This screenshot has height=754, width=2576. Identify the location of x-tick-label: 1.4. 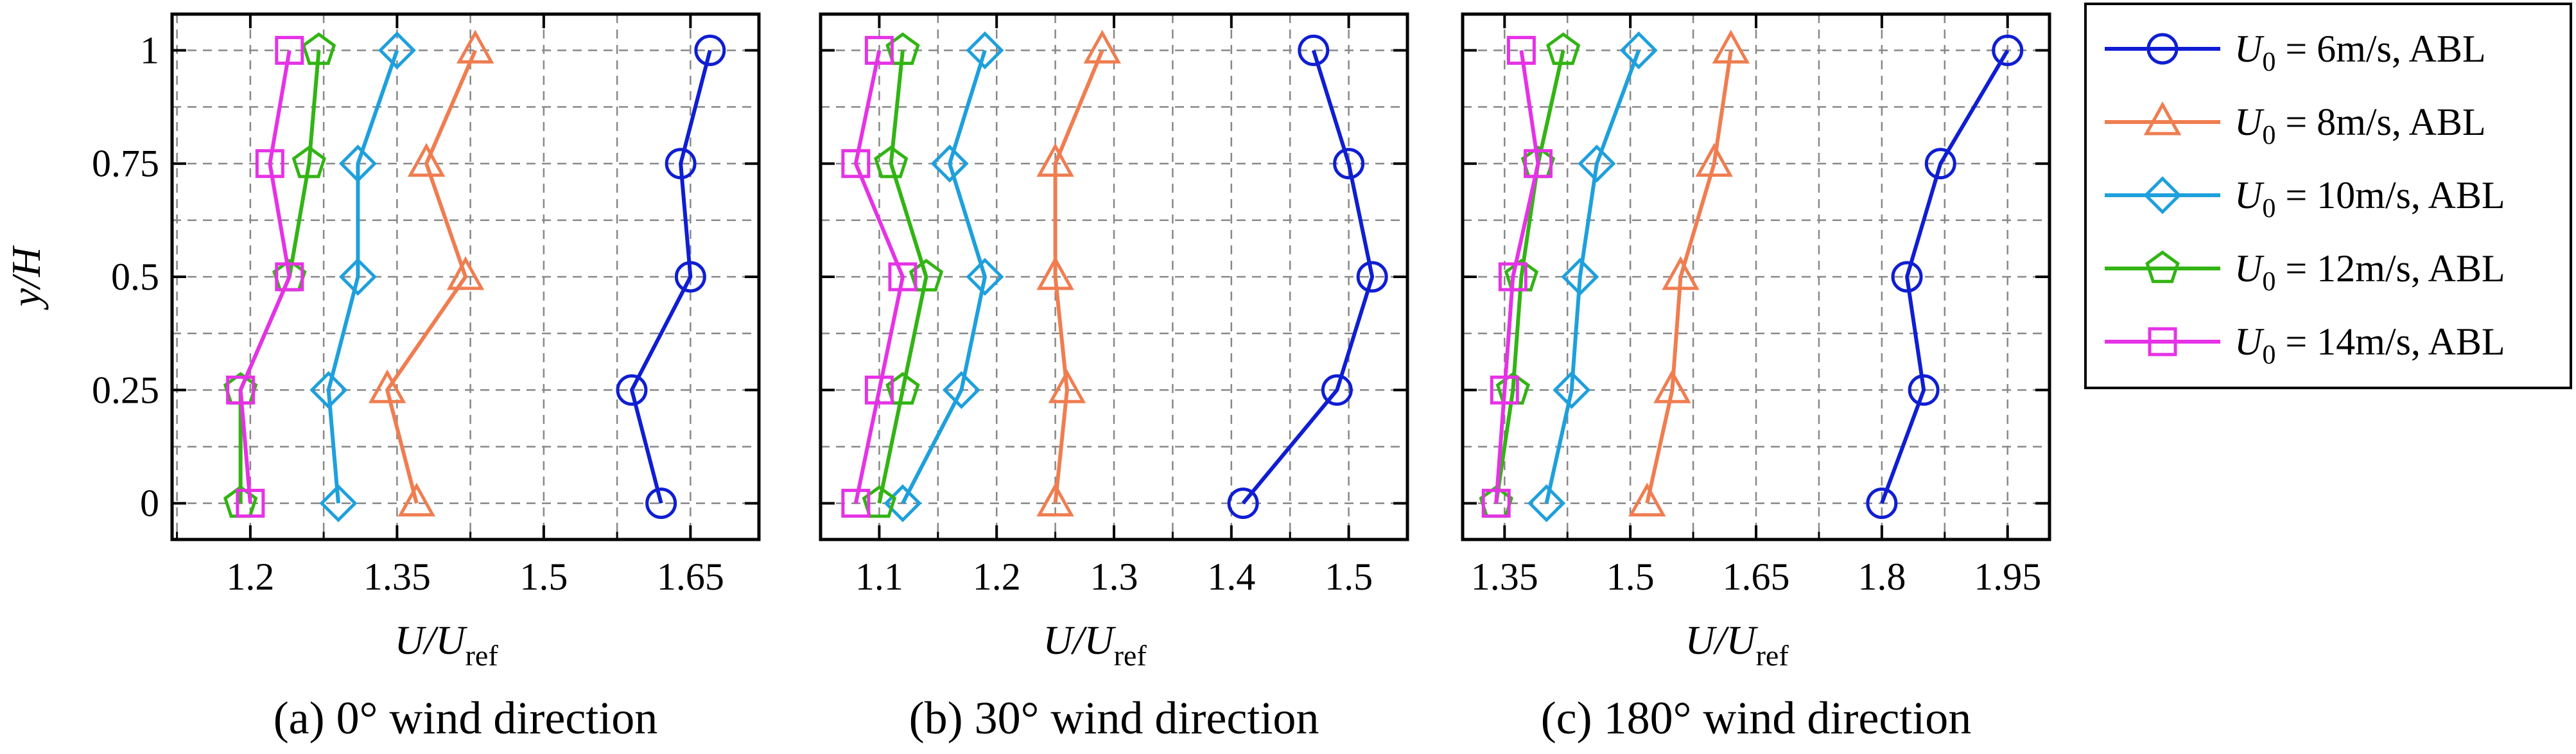
(1231, 577).